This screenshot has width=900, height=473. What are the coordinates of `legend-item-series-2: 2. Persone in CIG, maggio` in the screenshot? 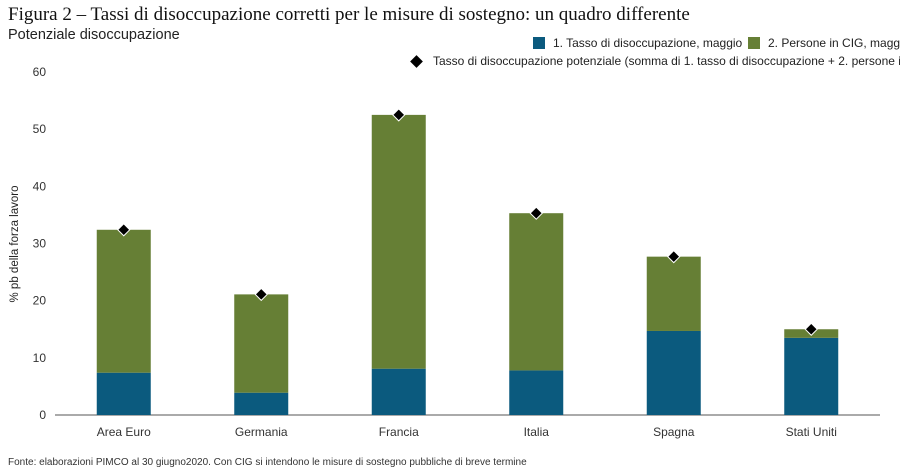 It's located at (824, 43).